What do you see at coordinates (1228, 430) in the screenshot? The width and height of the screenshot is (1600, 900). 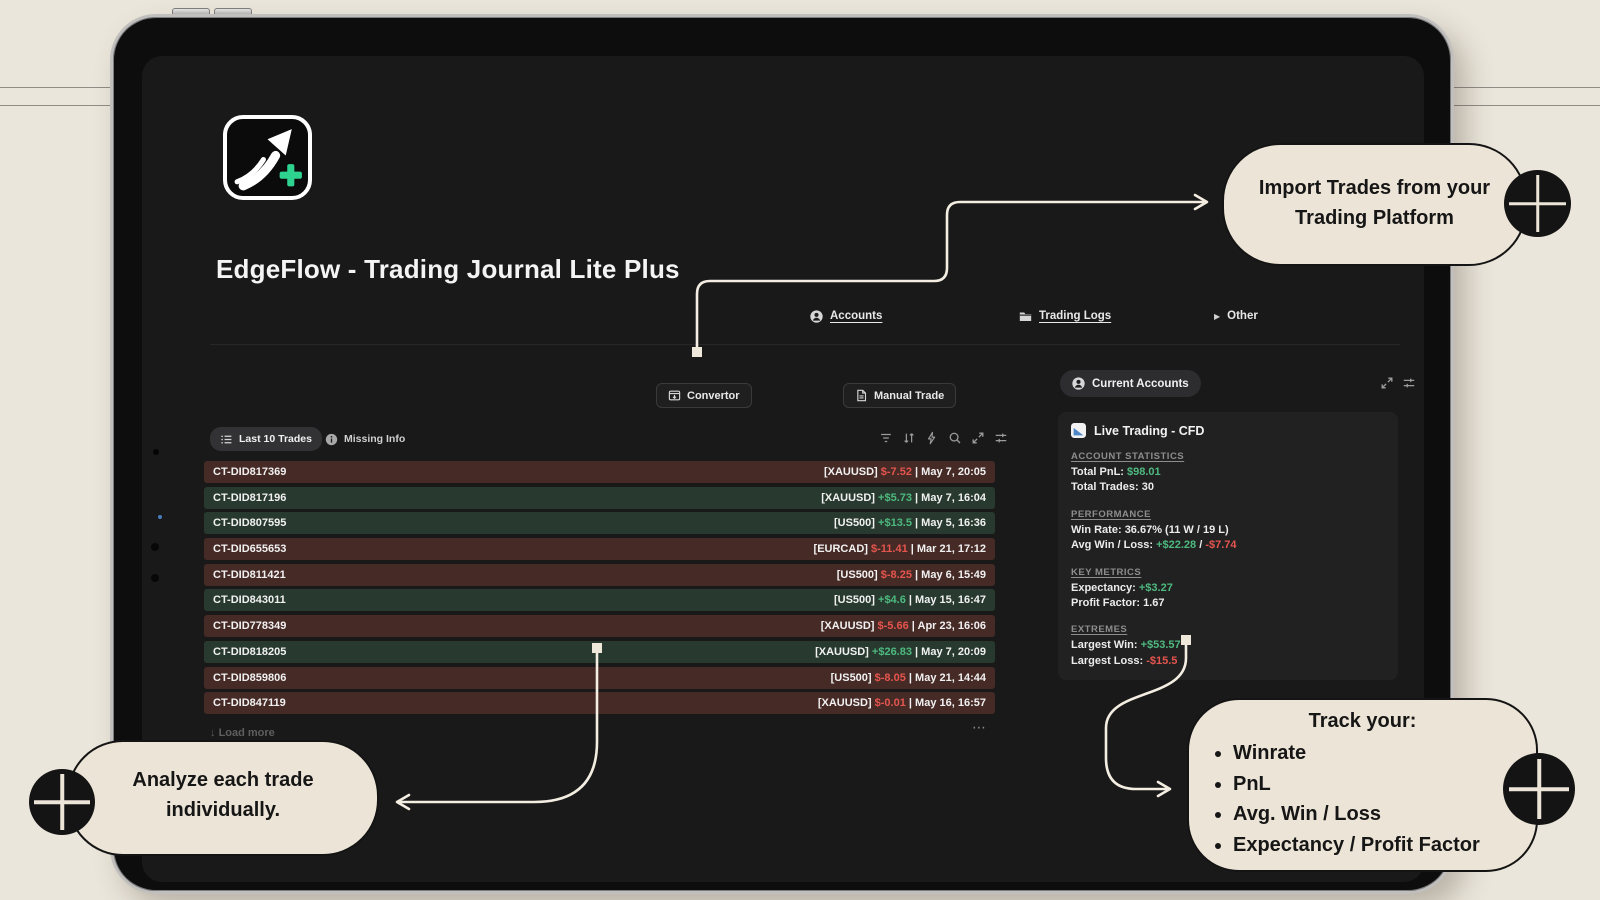 I see `account-card-header: Live Trading - CFD` at bounding box center [1228, 430].